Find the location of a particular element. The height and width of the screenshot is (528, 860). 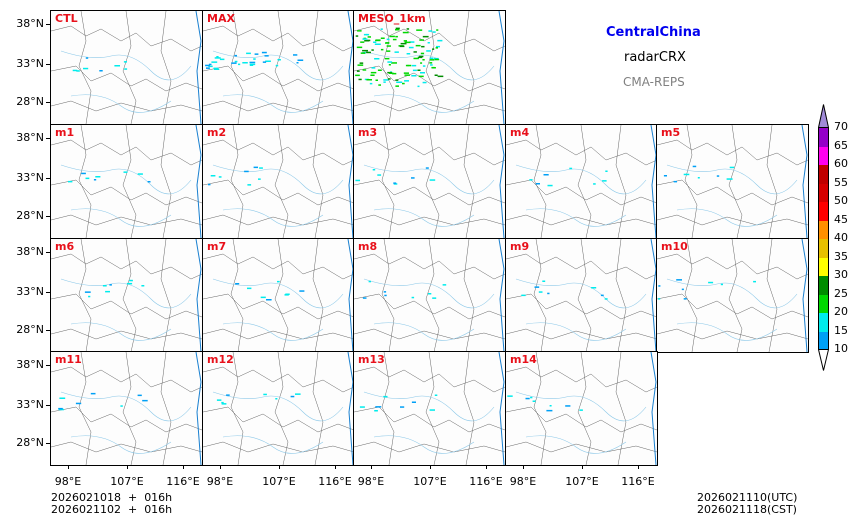

map-panel-m4: m4 is located at coordinates (581, 181).